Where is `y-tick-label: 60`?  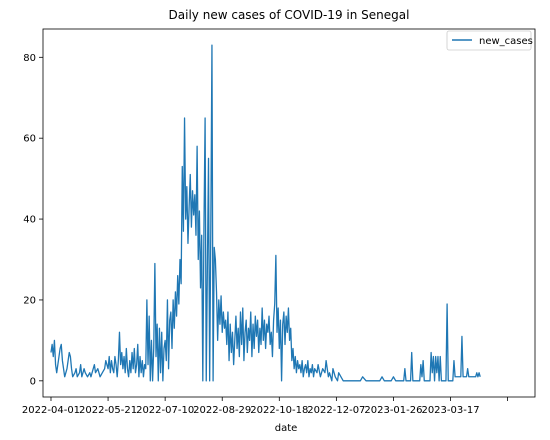 y-tick-label: 60 is located at coordinates (29, 139).